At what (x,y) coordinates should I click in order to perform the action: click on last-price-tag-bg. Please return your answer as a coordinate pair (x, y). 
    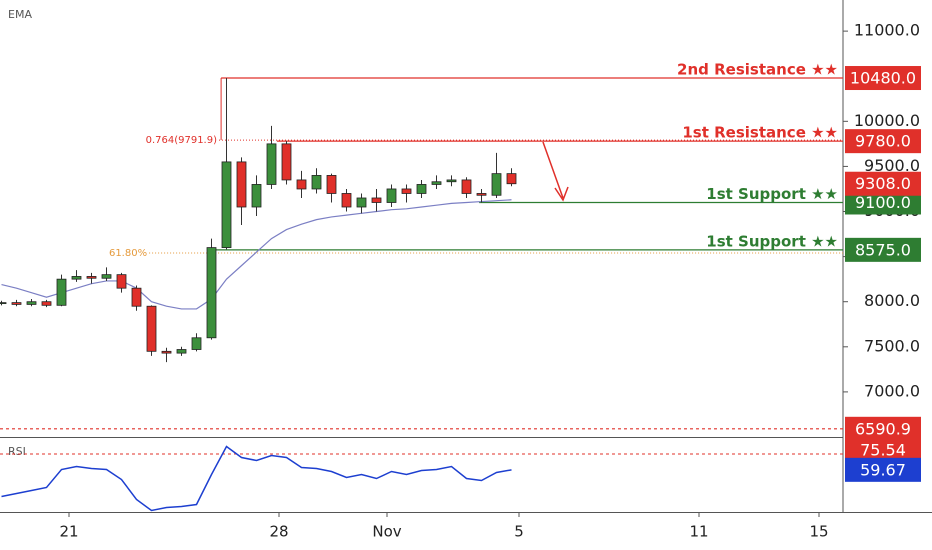
    Looking at the image, I should click on (883, 183).